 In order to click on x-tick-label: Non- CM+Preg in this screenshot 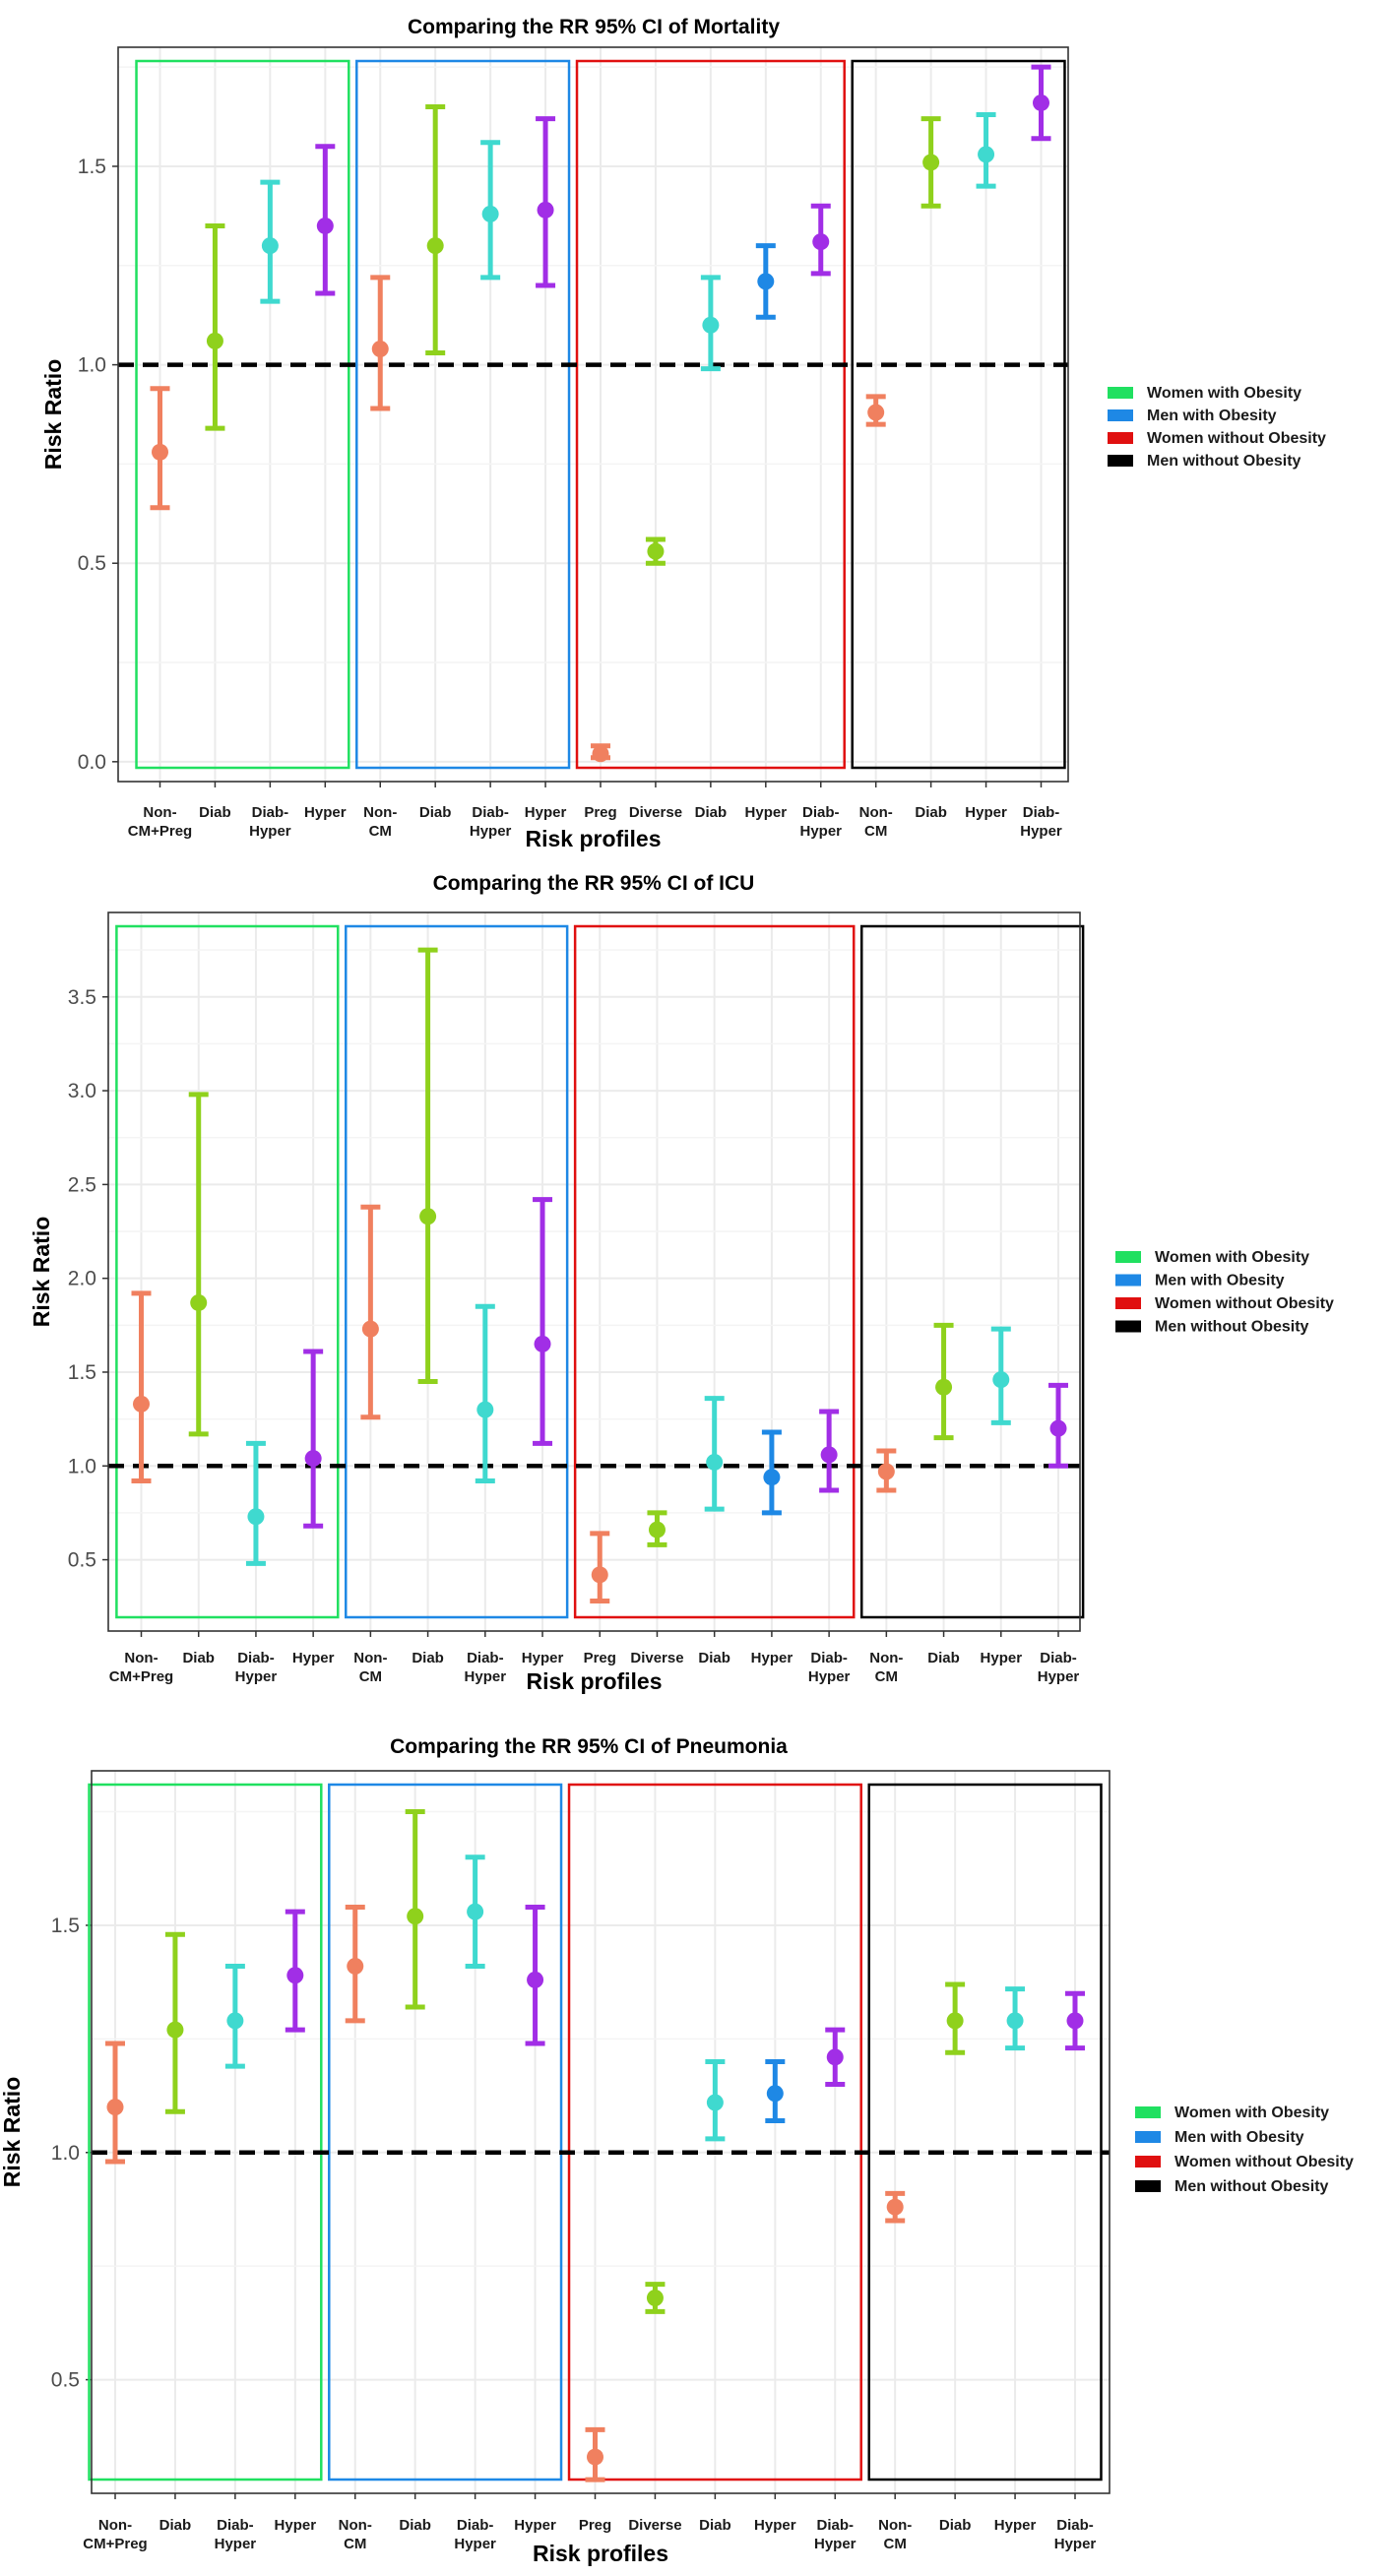, I will do `click(141, 1667)`.